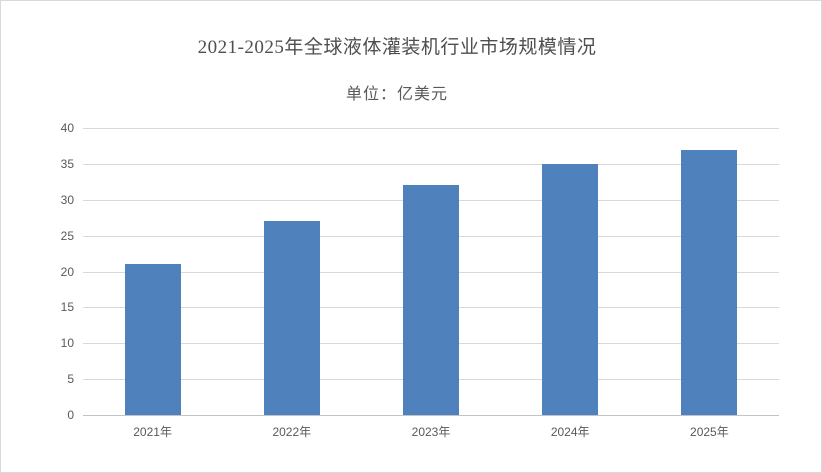  What do you see at coordinates (431, 432) in the screenshot?
I see `x-tick-label-2023年: 2023年` at bounding box center [431, 432].